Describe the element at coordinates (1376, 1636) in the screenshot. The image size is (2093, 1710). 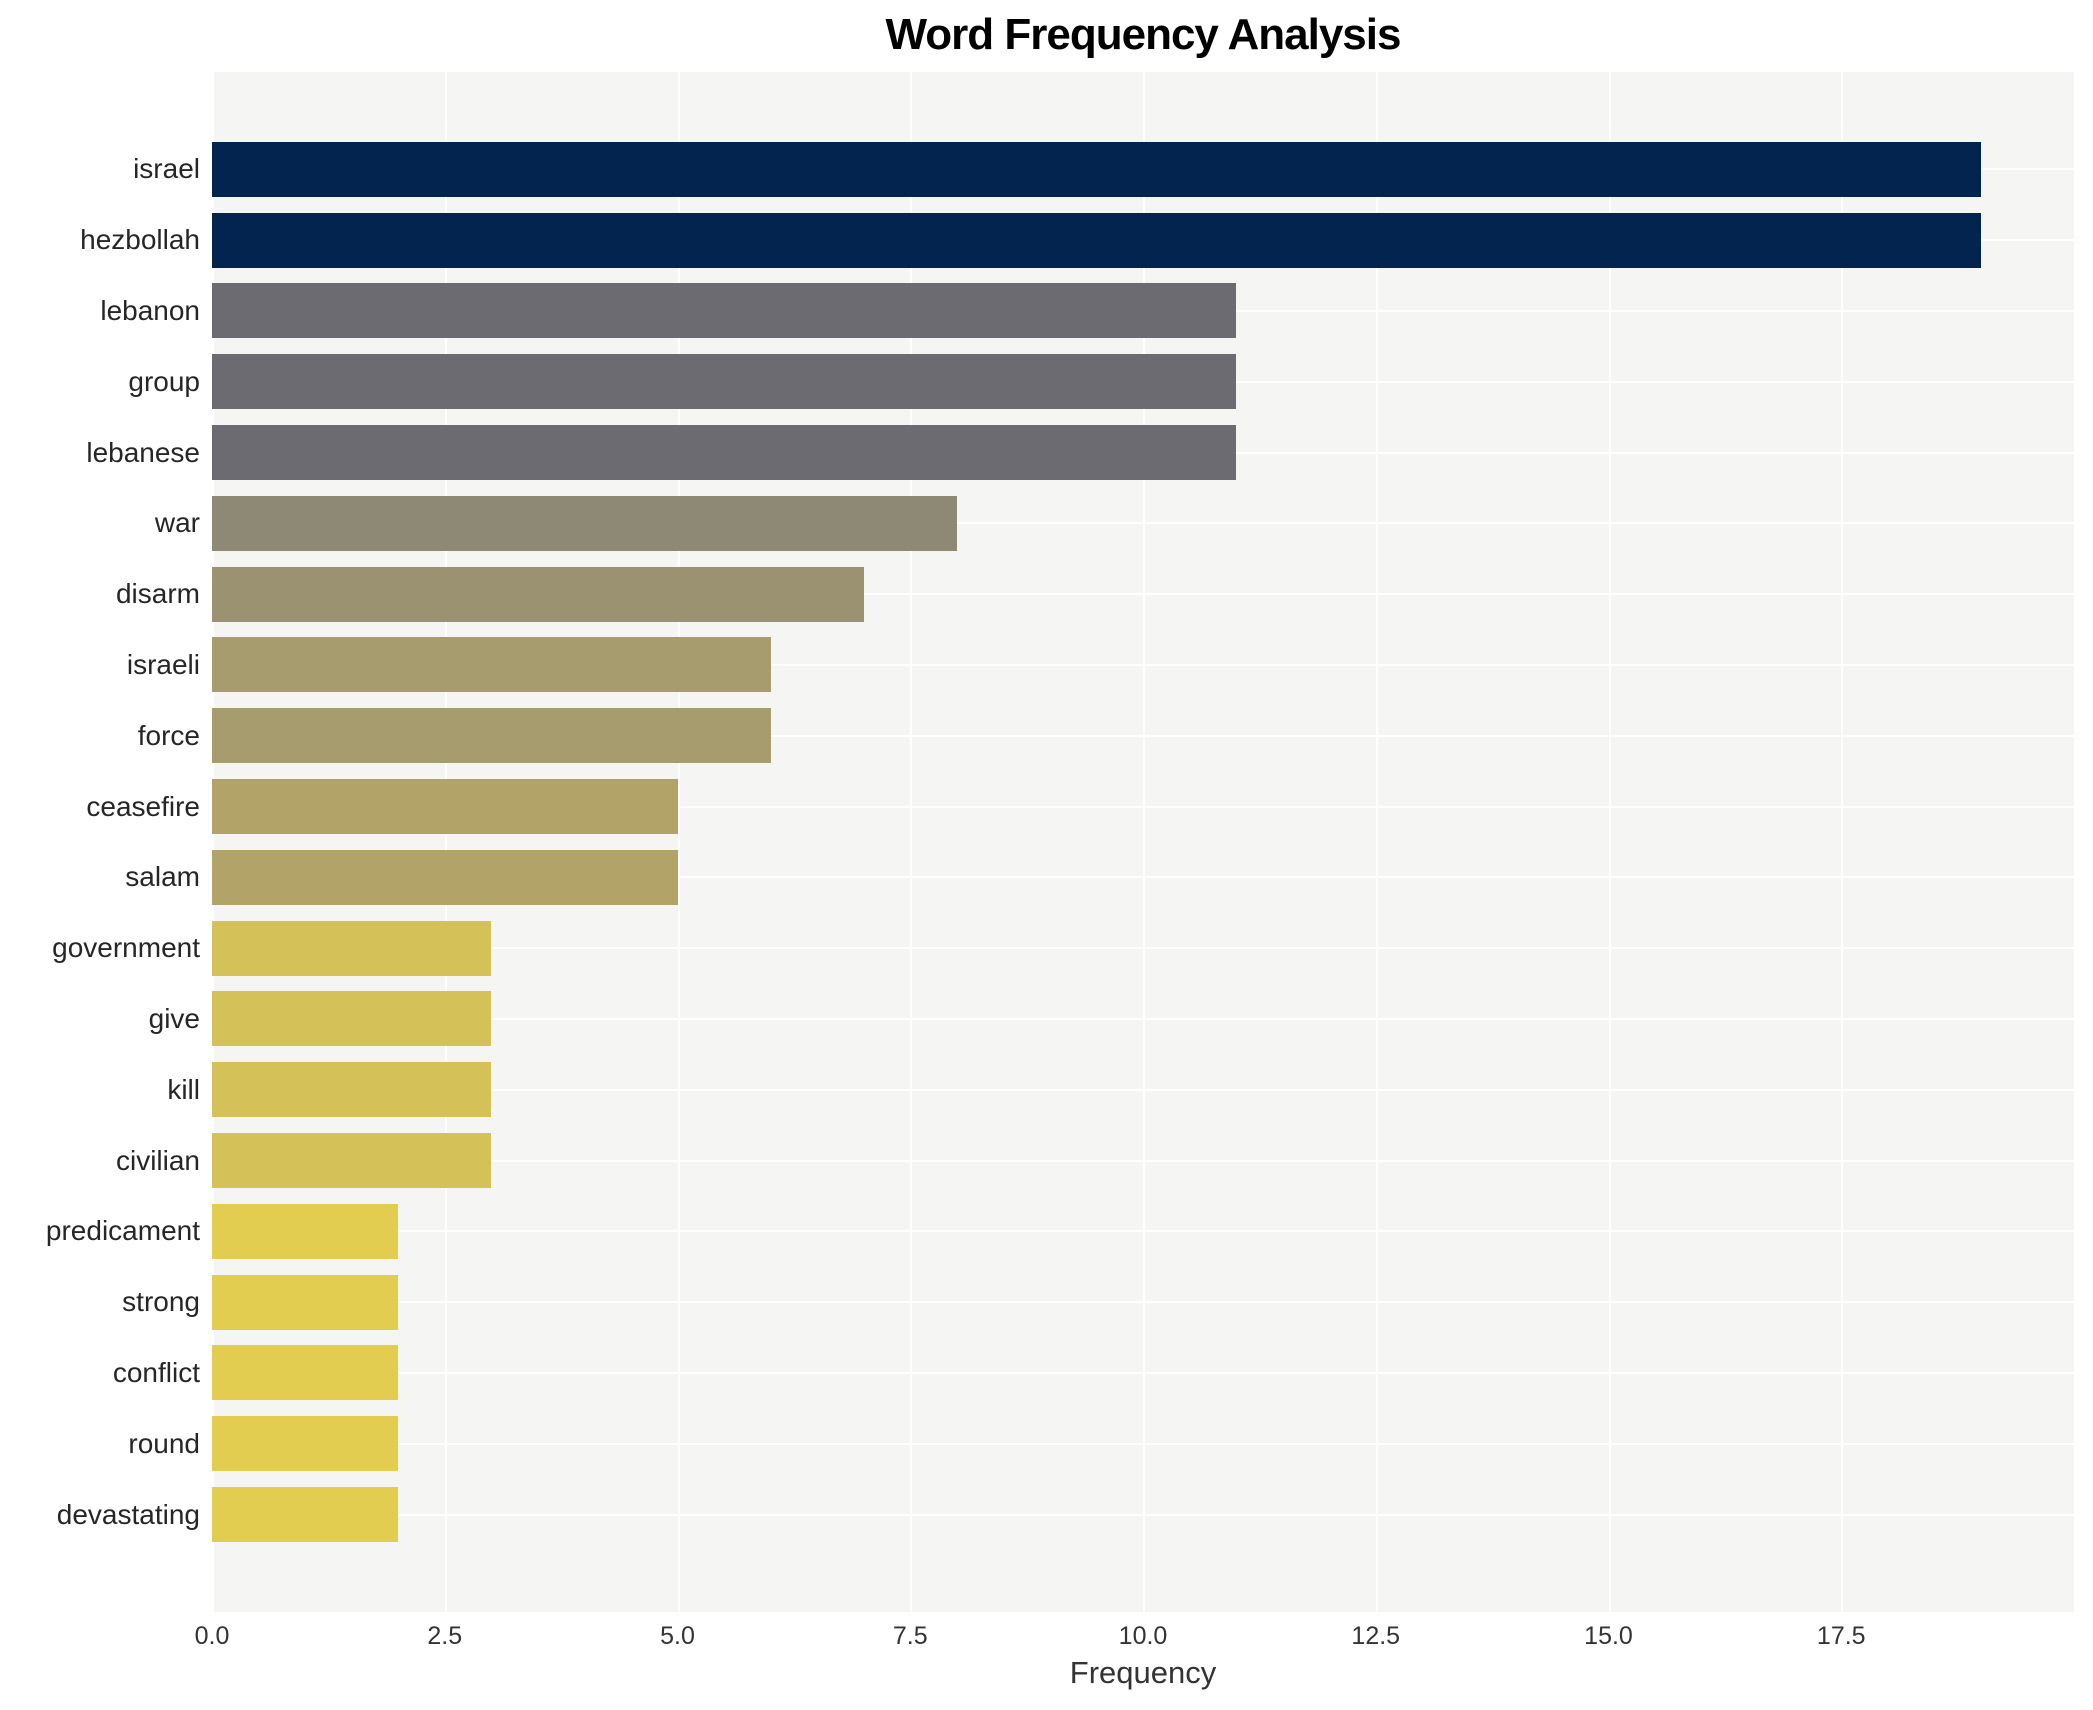
I see `x-tick-label: 12.5` at that location.